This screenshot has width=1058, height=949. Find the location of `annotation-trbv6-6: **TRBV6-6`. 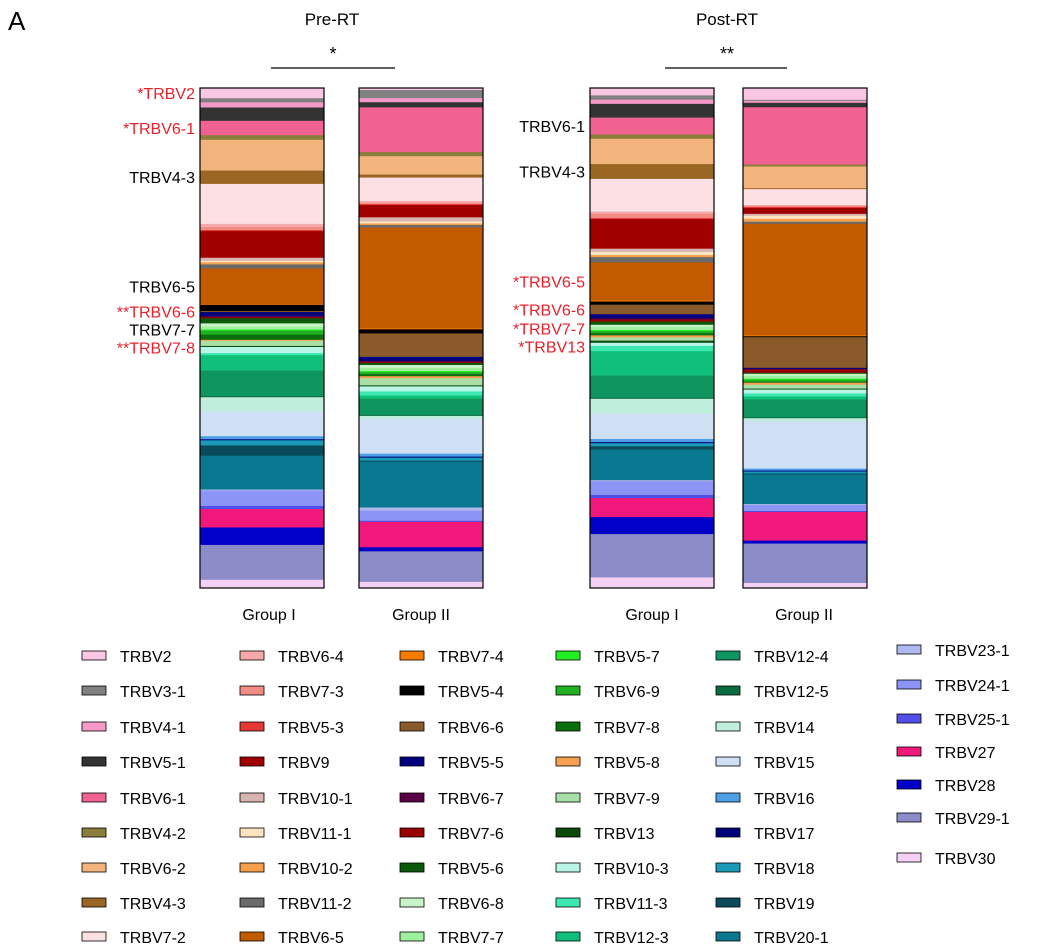

annotation-trbv6-6: **TRBV6-6 is located at coordinates (156, 313).